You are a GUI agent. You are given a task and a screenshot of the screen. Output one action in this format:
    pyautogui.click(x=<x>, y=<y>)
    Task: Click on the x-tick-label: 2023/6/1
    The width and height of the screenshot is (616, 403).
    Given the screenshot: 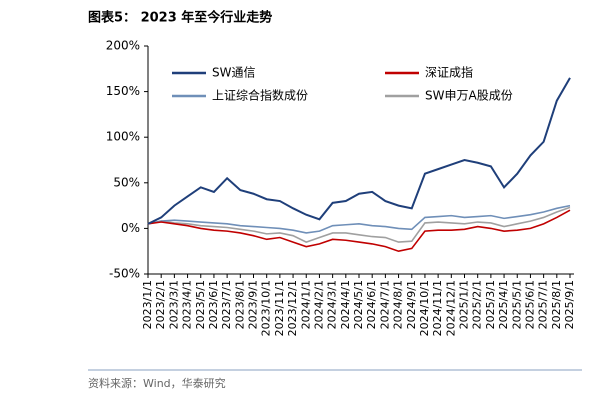 What is the action you would take?
    pyautogui.click(x=213, y=304)
    